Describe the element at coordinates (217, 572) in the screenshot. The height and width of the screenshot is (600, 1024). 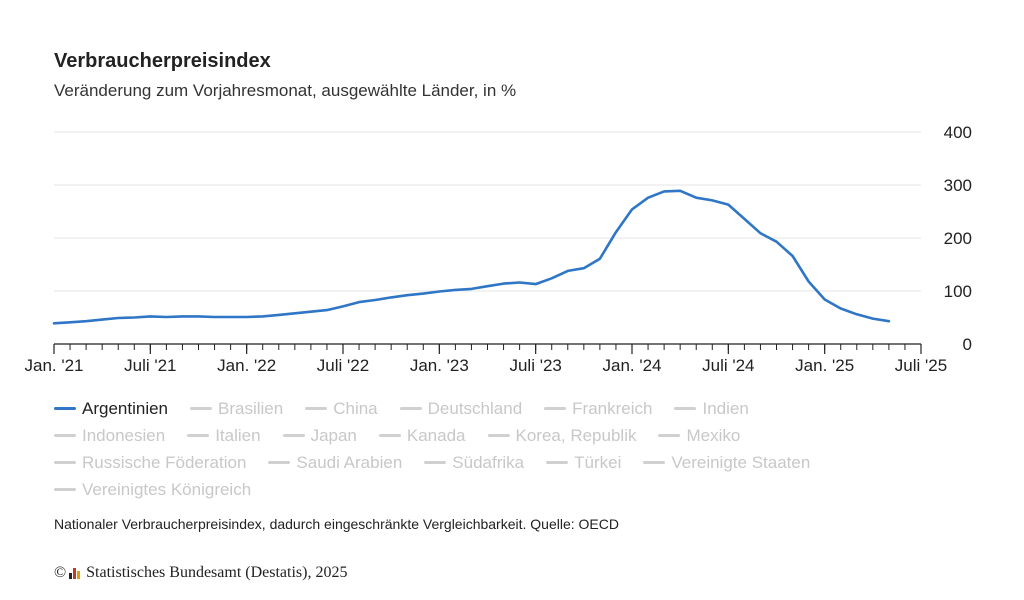
I see `copyright-text: Statistisches Bundesamt (Destatis), 2025` at that location.